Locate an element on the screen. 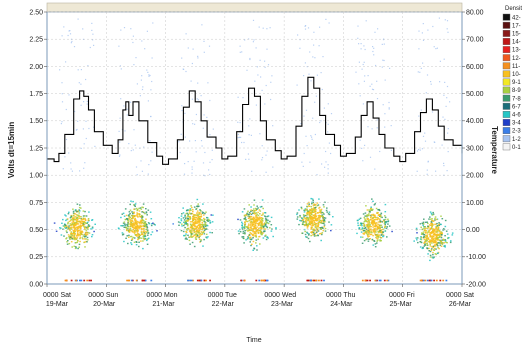 This screenshot has width=525, height=346. x-tick-label-date: 26-Mar is located at coordinates (460, 304).